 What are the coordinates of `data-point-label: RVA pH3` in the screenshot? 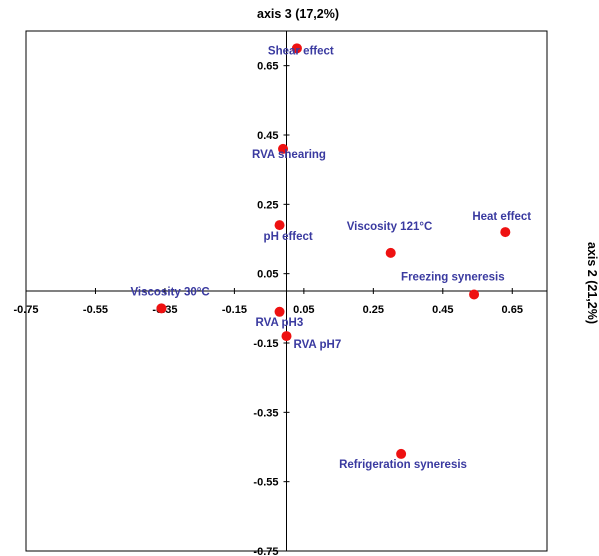 It's located at (280, 323).